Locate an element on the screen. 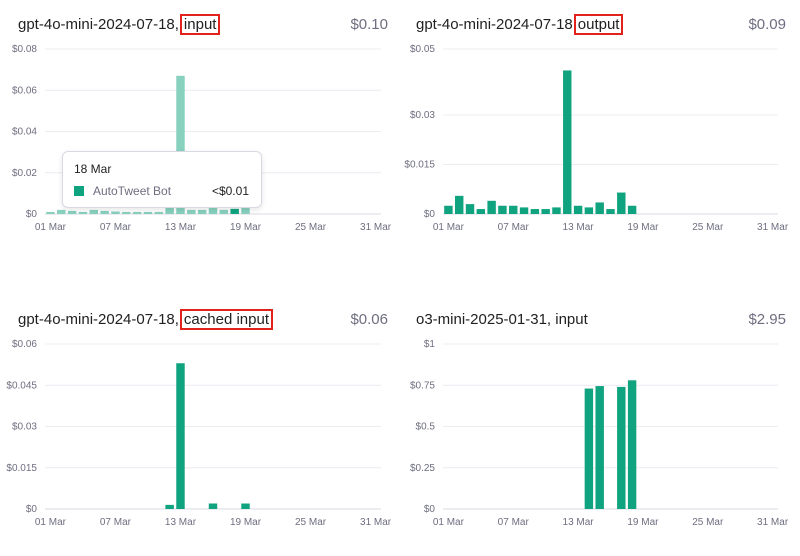  x-tick-label: 19 Mar is located at coordinates (643, 522).